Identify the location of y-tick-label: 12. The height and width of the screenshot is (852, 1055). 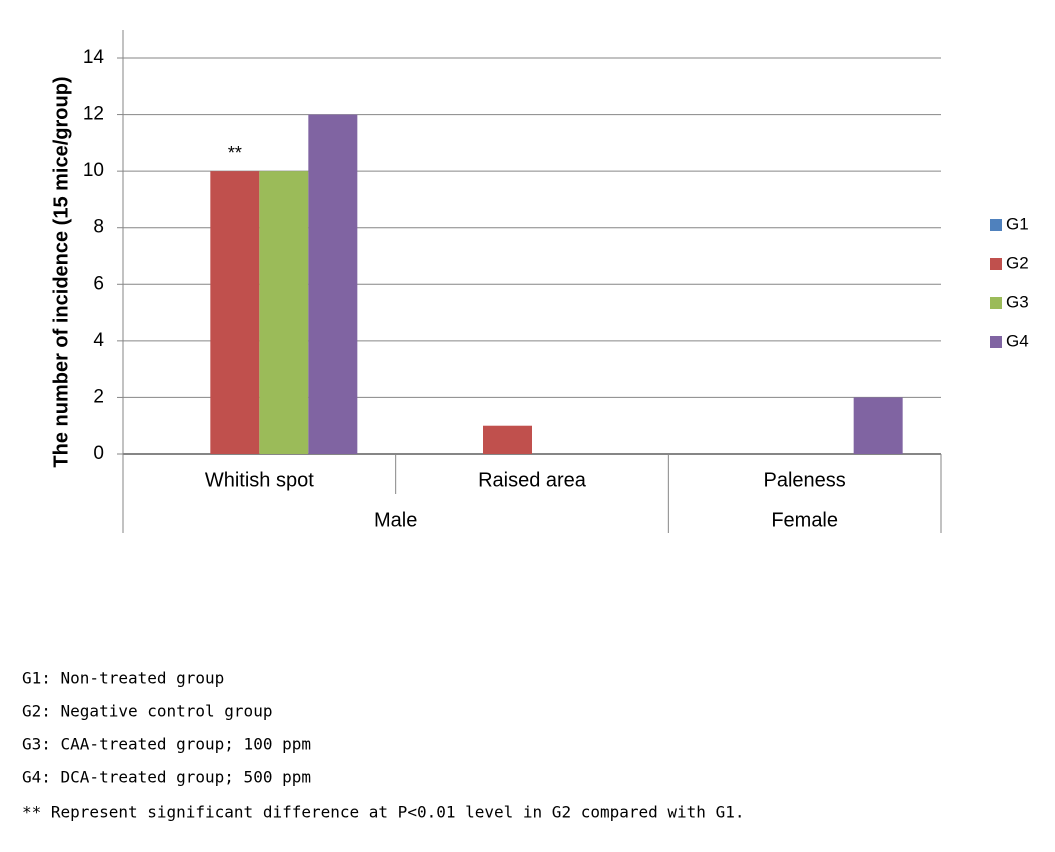
(93, 114).